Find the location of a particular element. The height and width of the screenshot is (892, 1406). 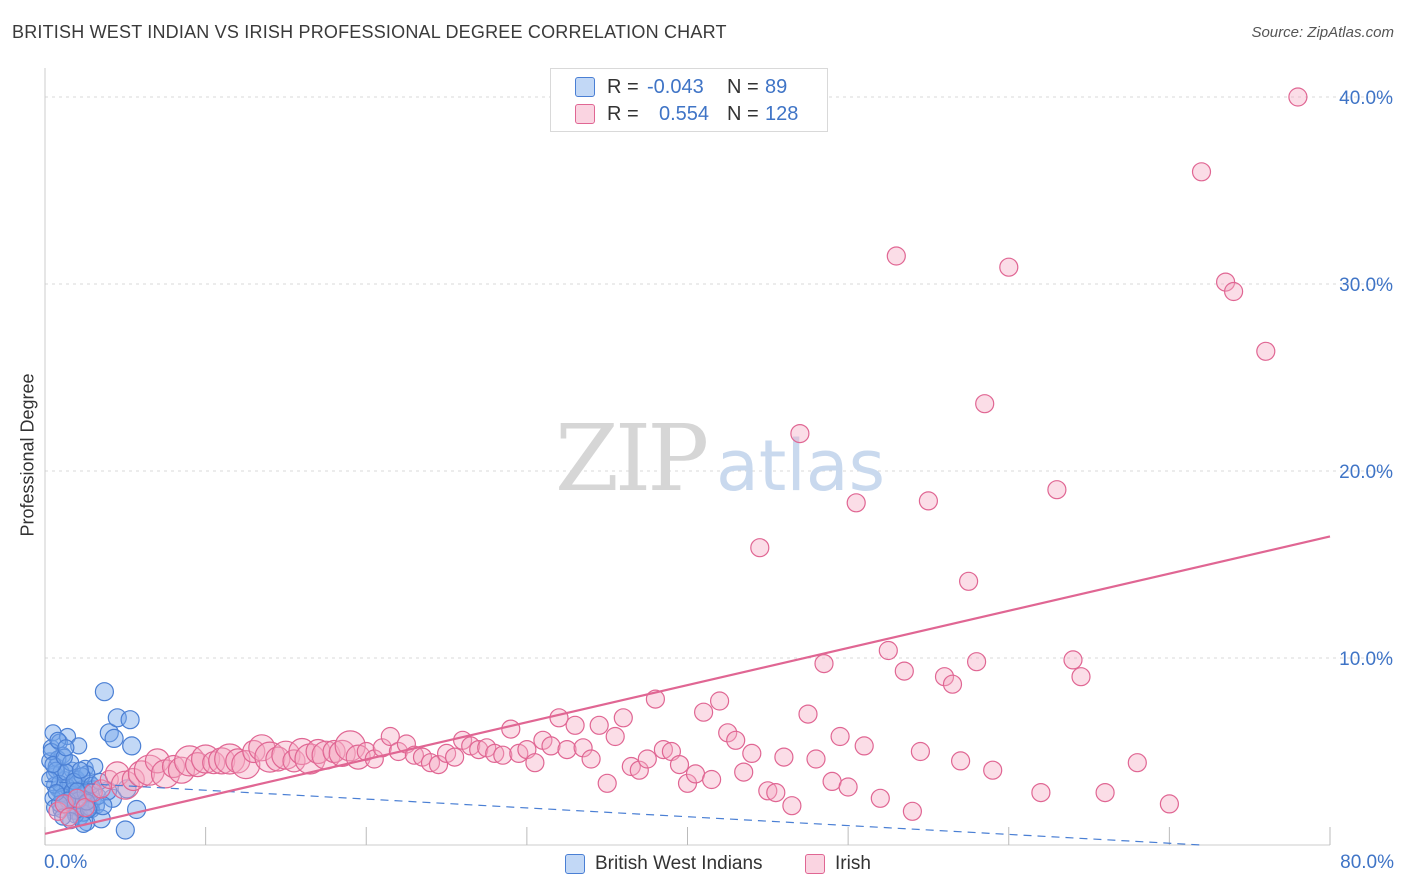

y-tick-label: 30.0% is located at coordinates (1366, 285).